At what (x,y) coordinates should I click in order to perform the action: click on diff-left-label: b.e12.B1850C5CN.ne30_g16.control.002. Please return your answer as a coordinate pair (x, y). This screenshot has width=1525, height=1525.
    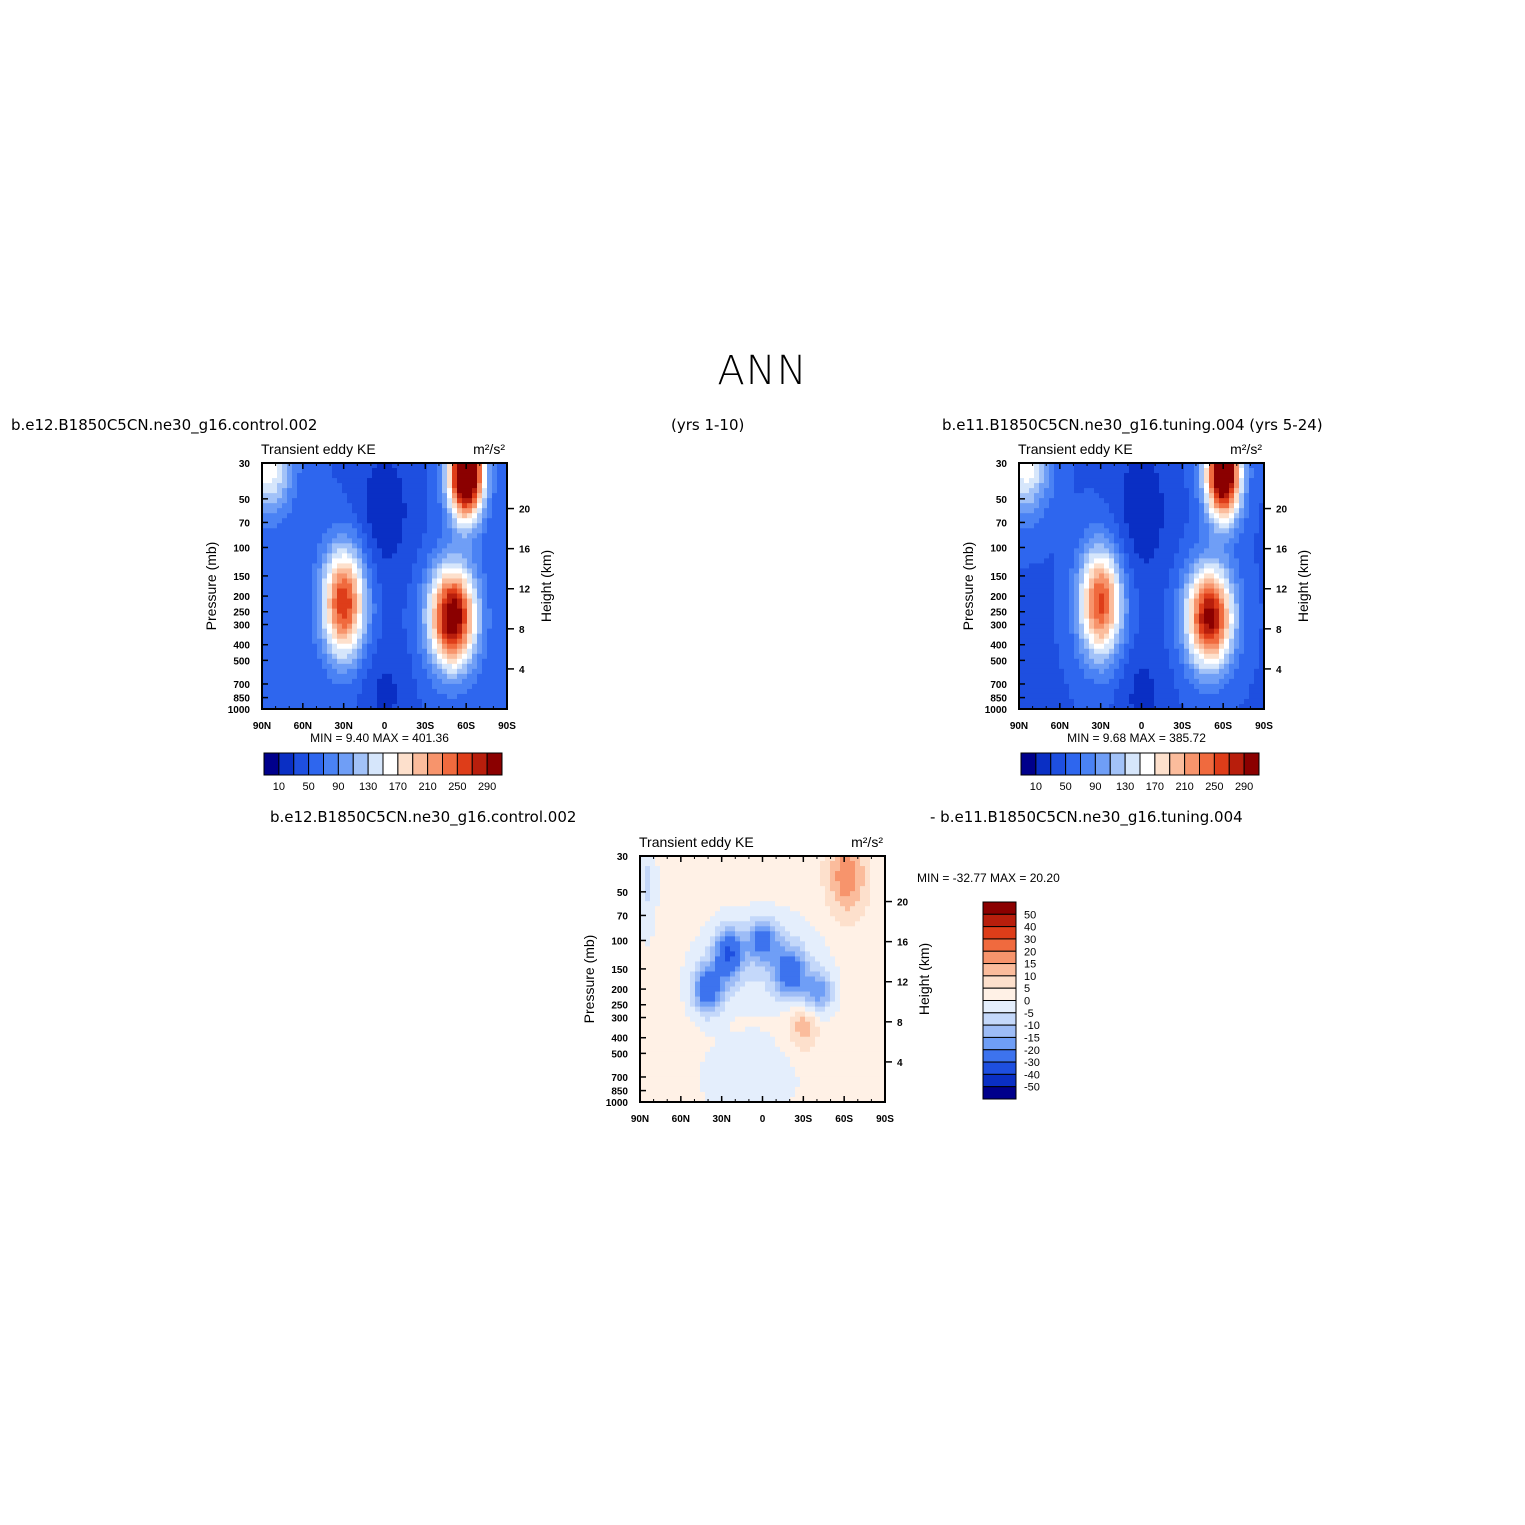
    Looking at the image, I should click on (423, 817).